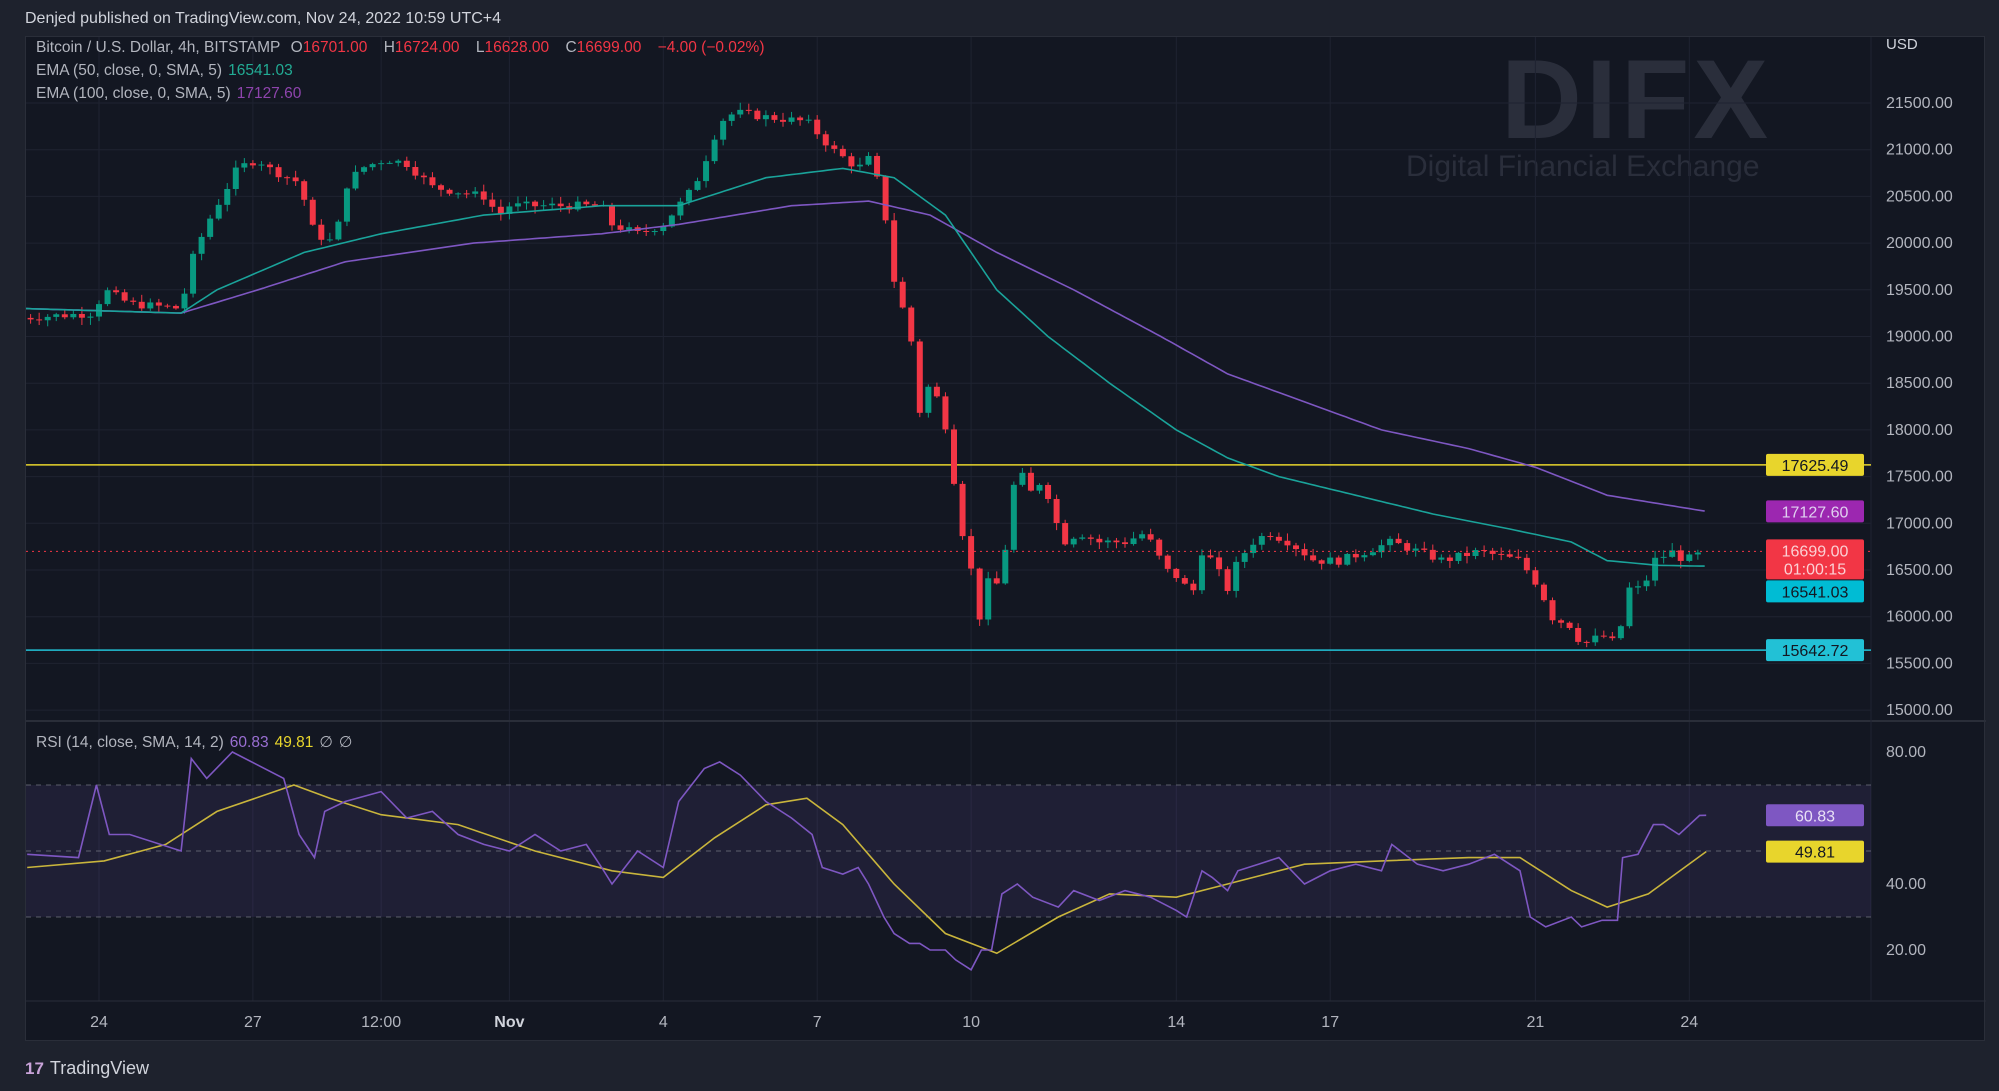 The height and width of the screenshot is (1091, 1999). I want to click on time-tick-label: 10, so click(971, 1022).